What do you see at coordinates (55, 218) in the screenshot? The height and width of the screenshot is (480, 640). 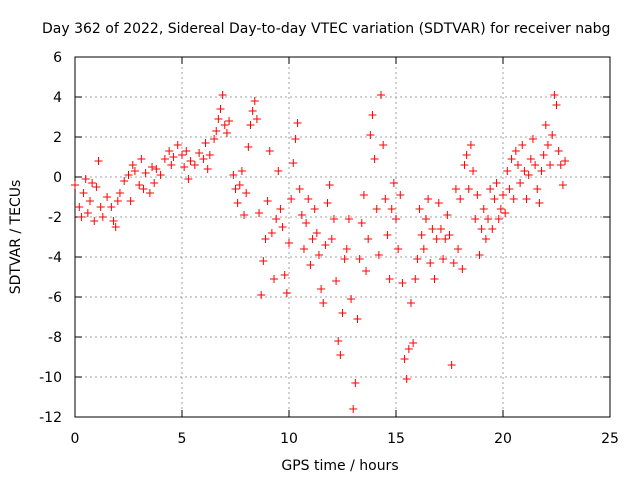 I see `y-tick-label: -2` at bounding box center [55, 218].